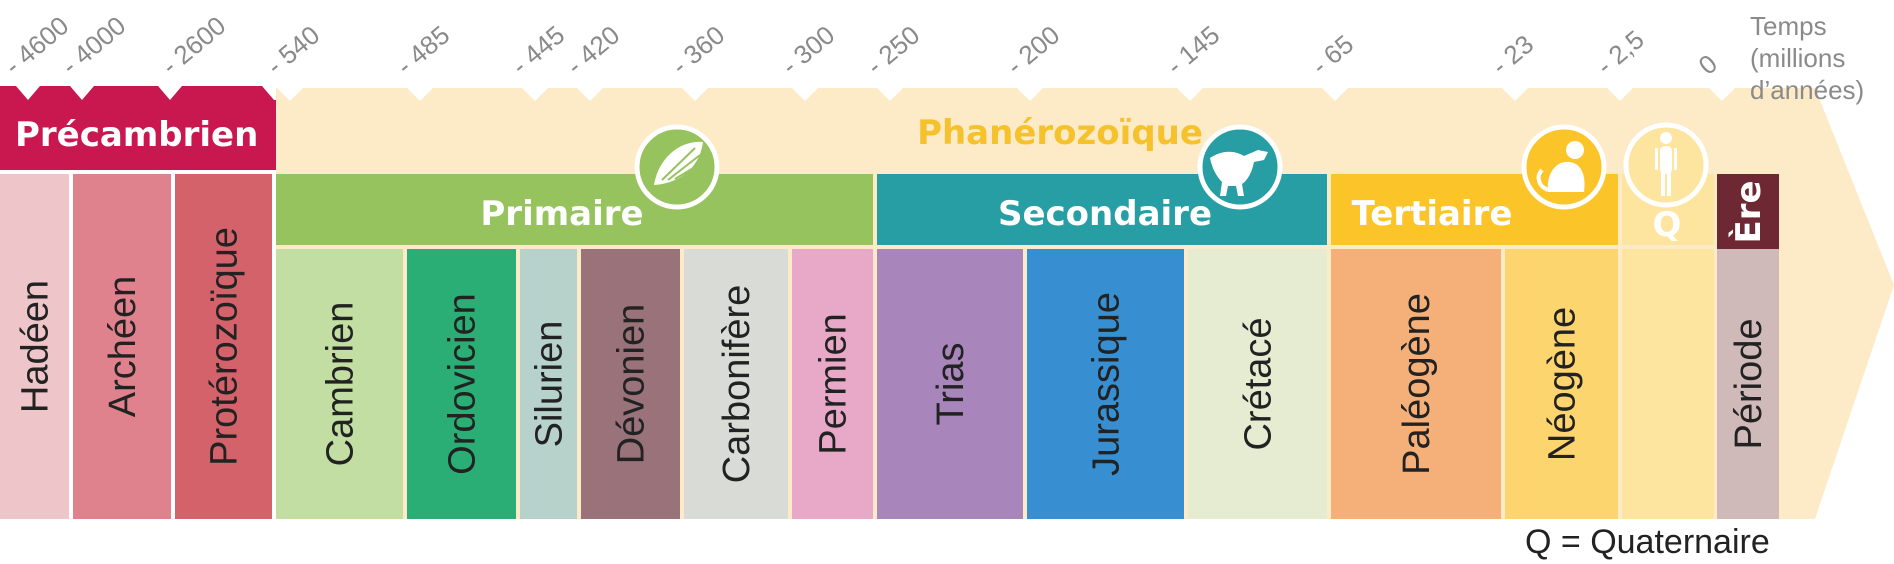 The height and width of the screenshot is (564, 1894). Describe the element at coordinates (37, 45) in the screenshot. I see `time-tick-label: - 4600` at that location.